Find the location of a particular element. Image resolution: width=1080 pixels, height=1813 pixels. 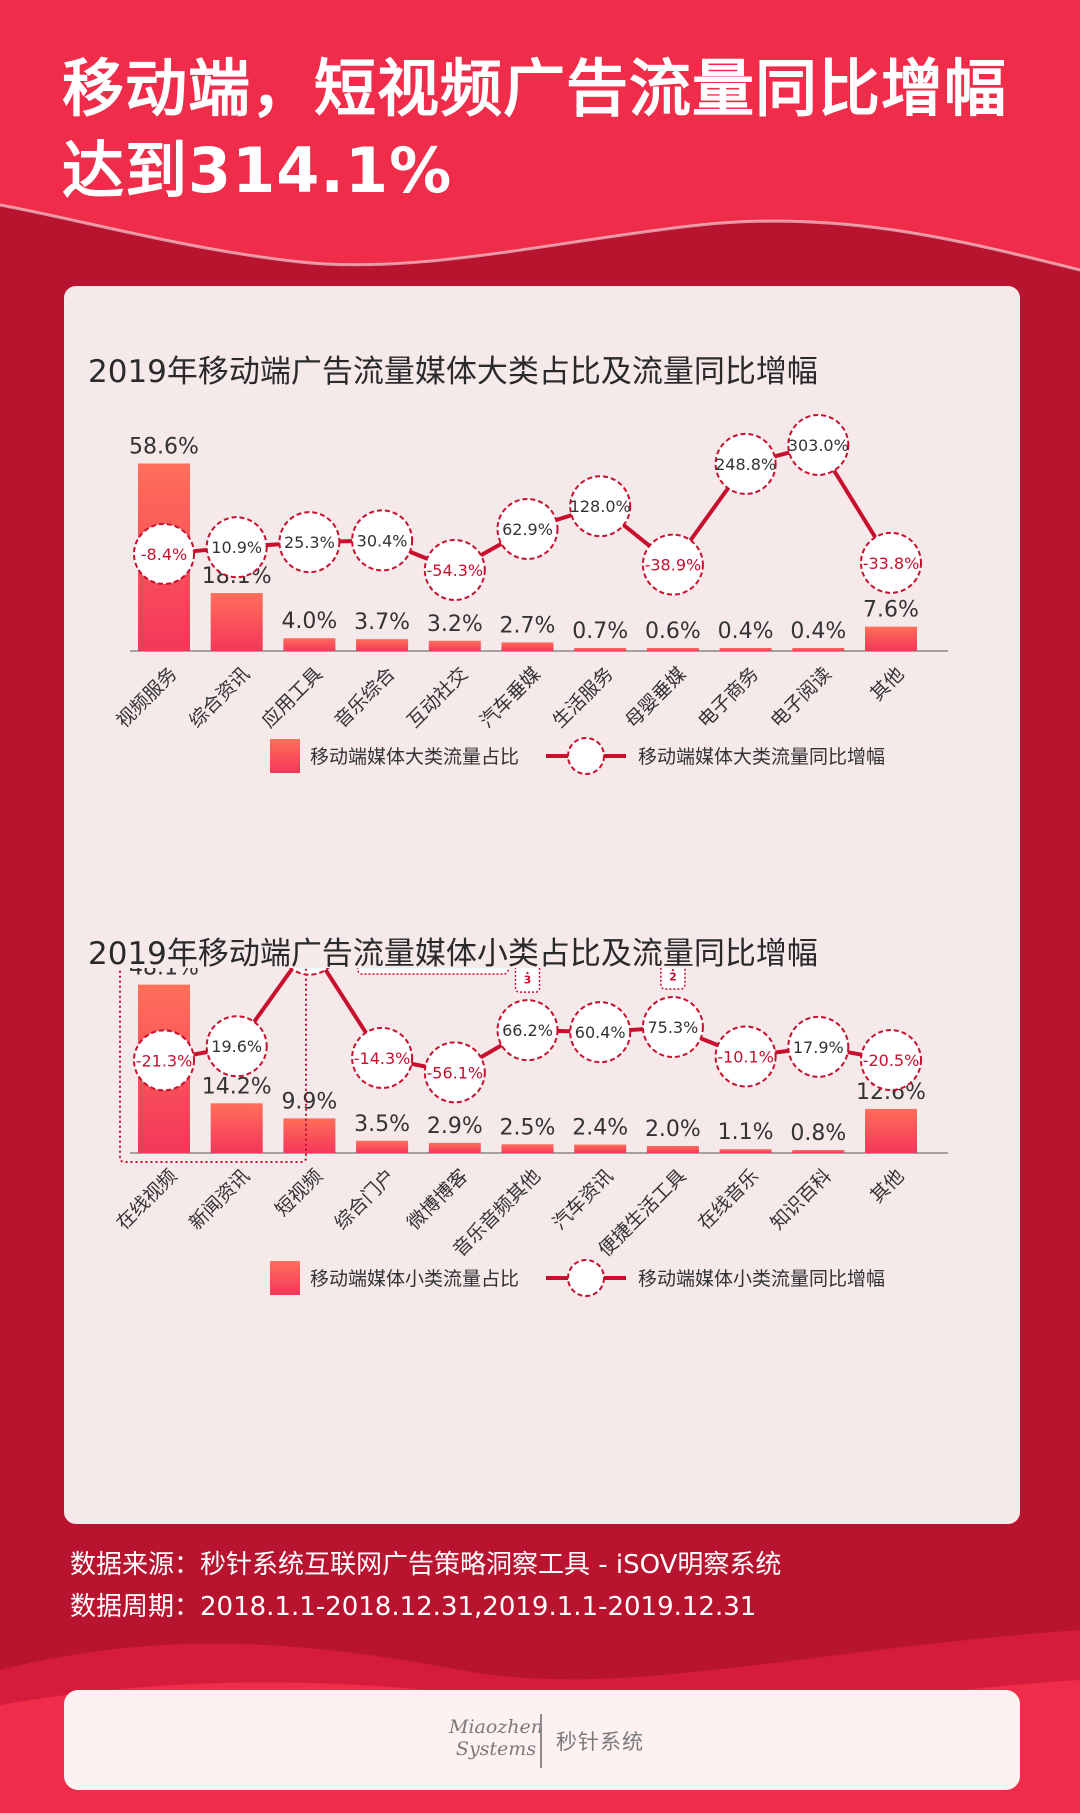

growth-value-label: -10.1% is located at coordinates (745, 1056).